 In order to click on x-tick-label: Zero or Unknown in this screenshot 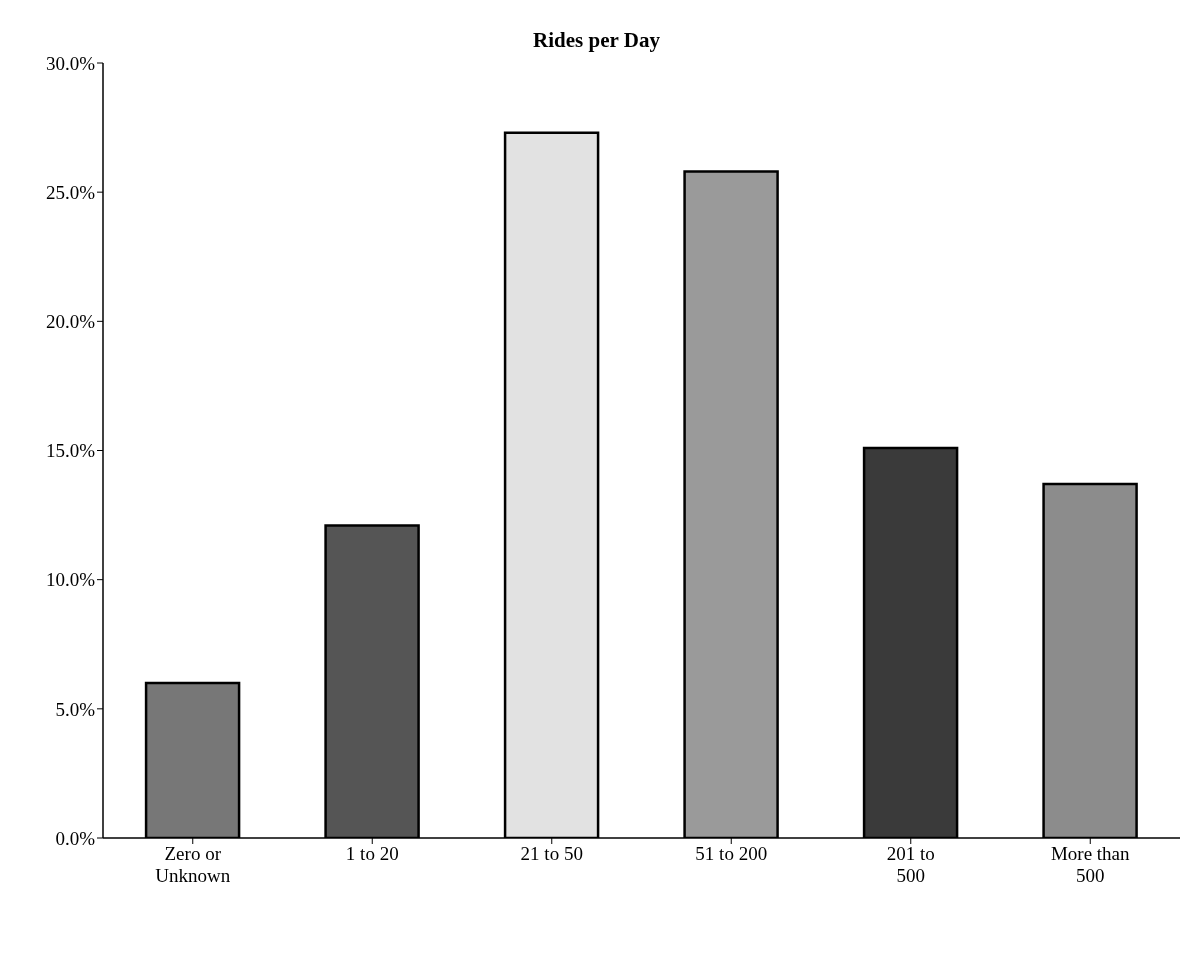, I will do `click(193, 864)`.